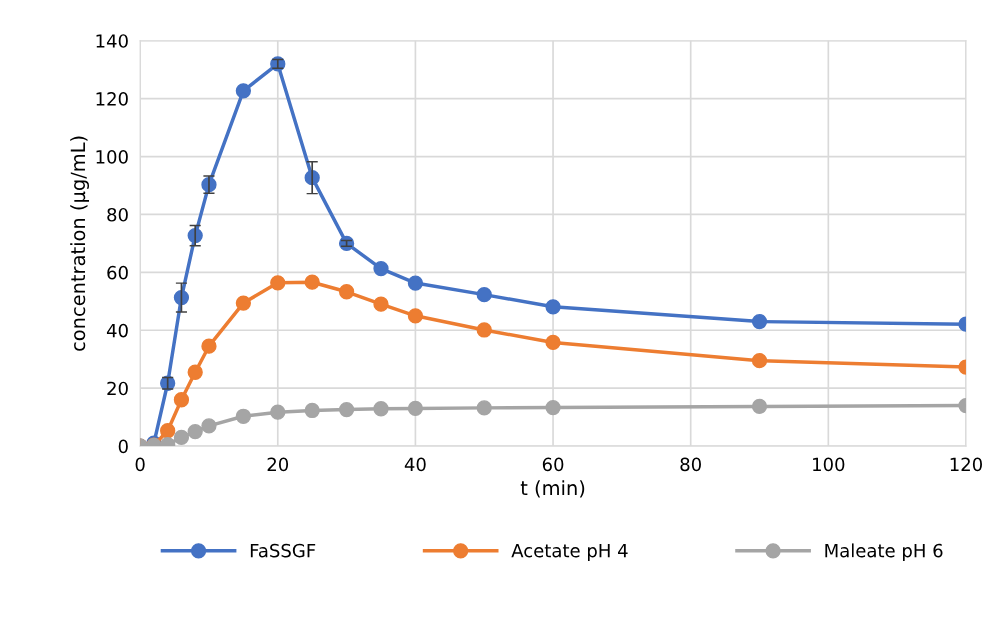 The height and width of the screenshot is (617, 1001). Describe the element at coordinates (117, 272) in the screenshot. I see `y-tick-label: 60` at that location.